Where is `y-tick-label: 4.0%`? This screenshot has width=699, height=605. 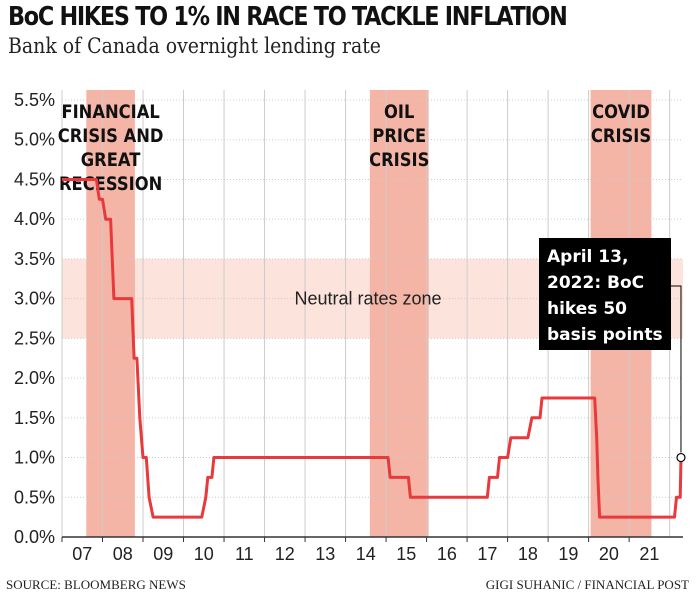 y-tick-label: 4.0% is located at coordinates (34, 219).